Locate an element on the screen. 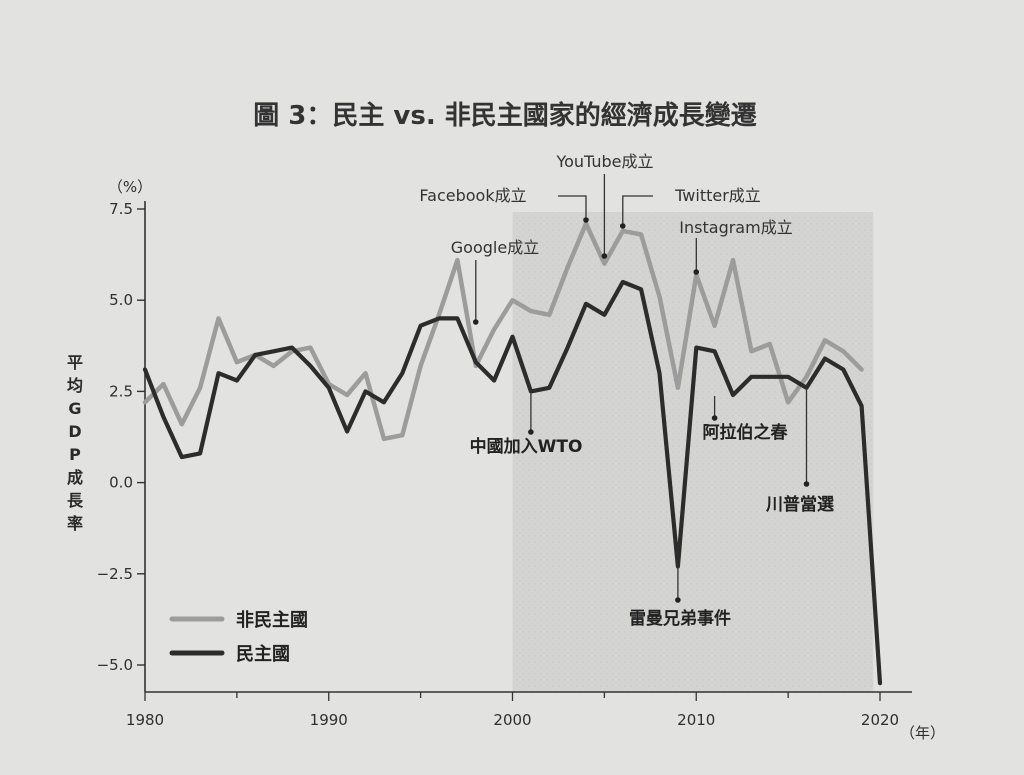 This screenshot has width=1024, height=775. y-axis-label-char: G is located at coordinates (74, 408).